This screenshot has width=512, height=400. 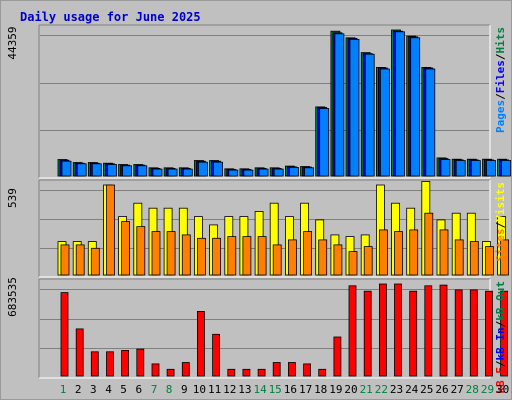 What do you see at coordinates (500, 40) in the screenshot?
I see `legend-entry: Hits` at bounding box center [500, 40].